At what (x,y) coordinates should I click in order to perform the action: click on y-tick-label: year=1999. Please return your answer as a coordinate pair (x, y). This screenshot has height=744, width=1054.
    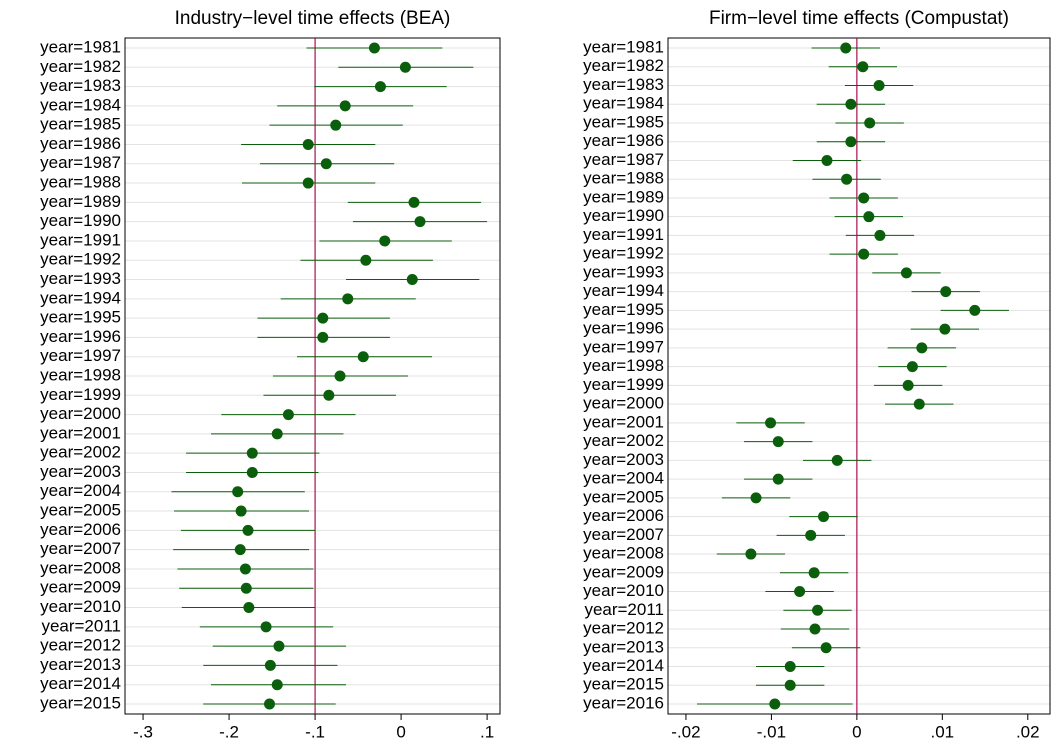
    Looking at the image, I should click on (80, 394).